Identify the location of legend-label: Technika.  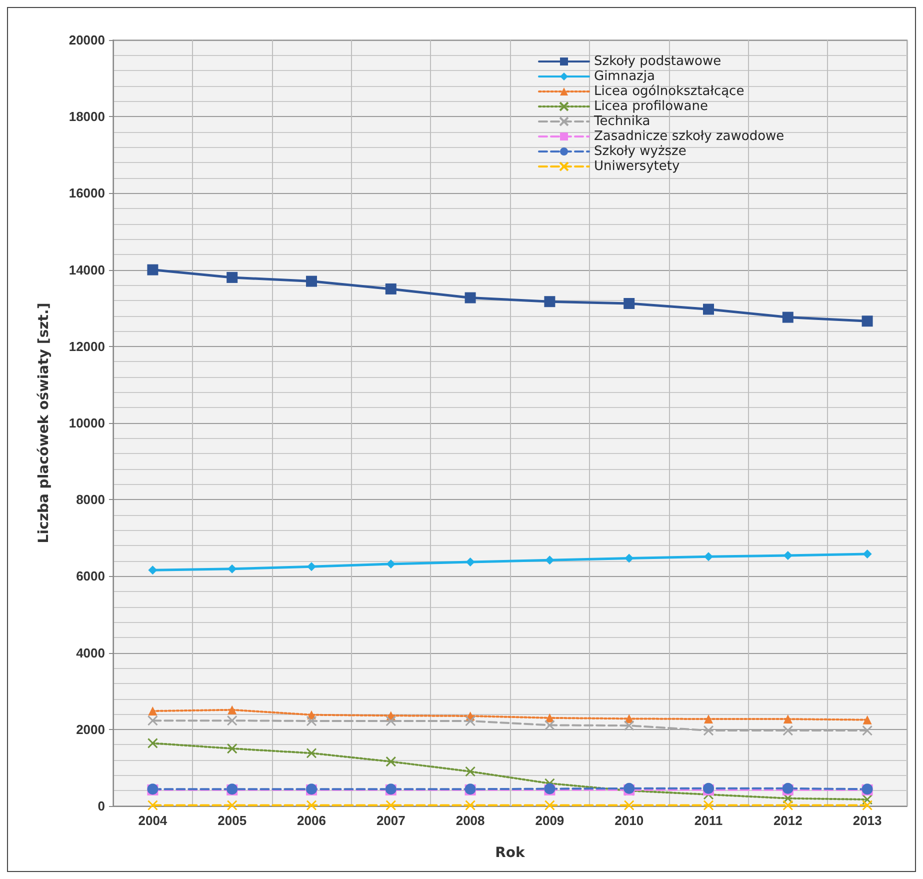
(621, 121).